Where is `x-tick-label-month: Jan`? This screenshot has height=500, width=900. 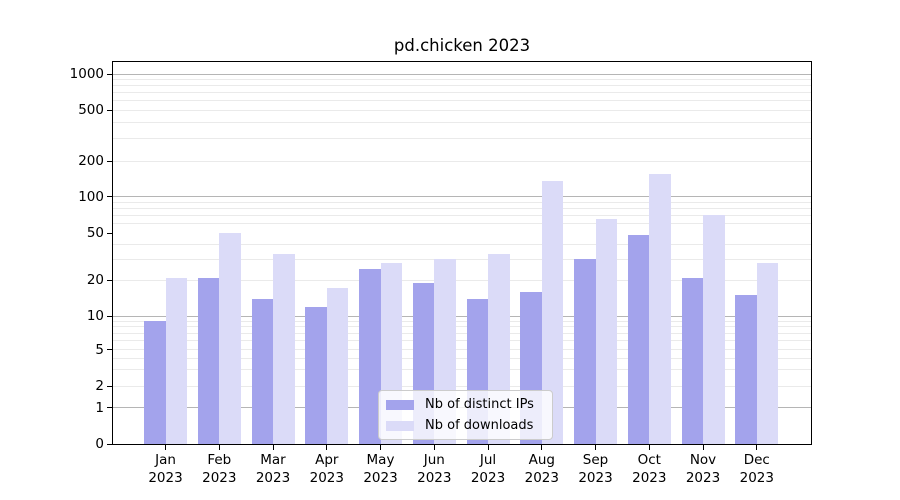 x-tick-label-month: Jan is located at coordinates (165, 460).